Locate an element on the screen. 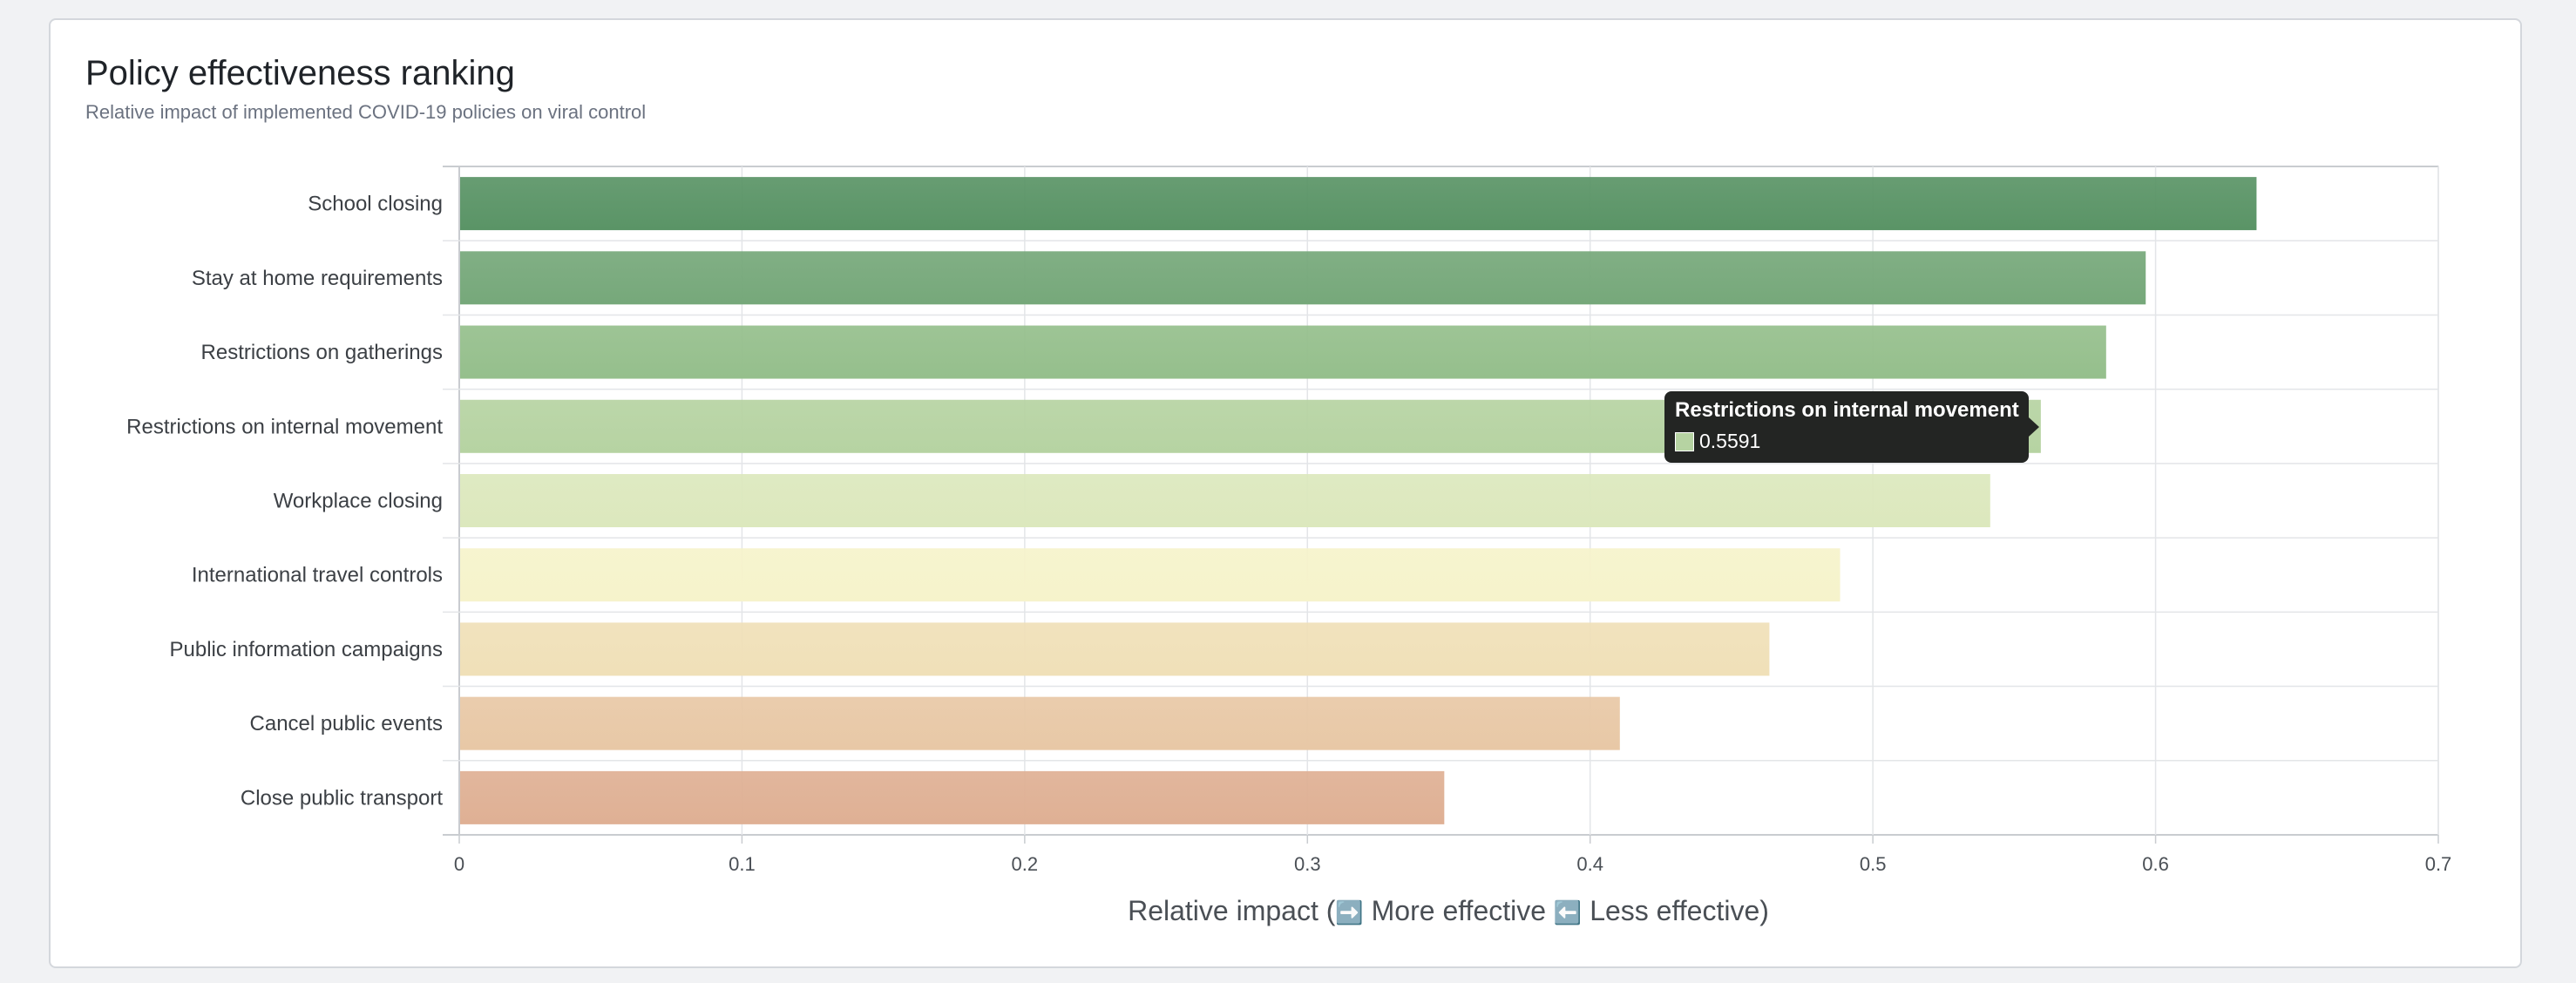 This screenshot has width=2576, height=983. x-tick-label: 0.5 is located at coordinates (1874, 864).